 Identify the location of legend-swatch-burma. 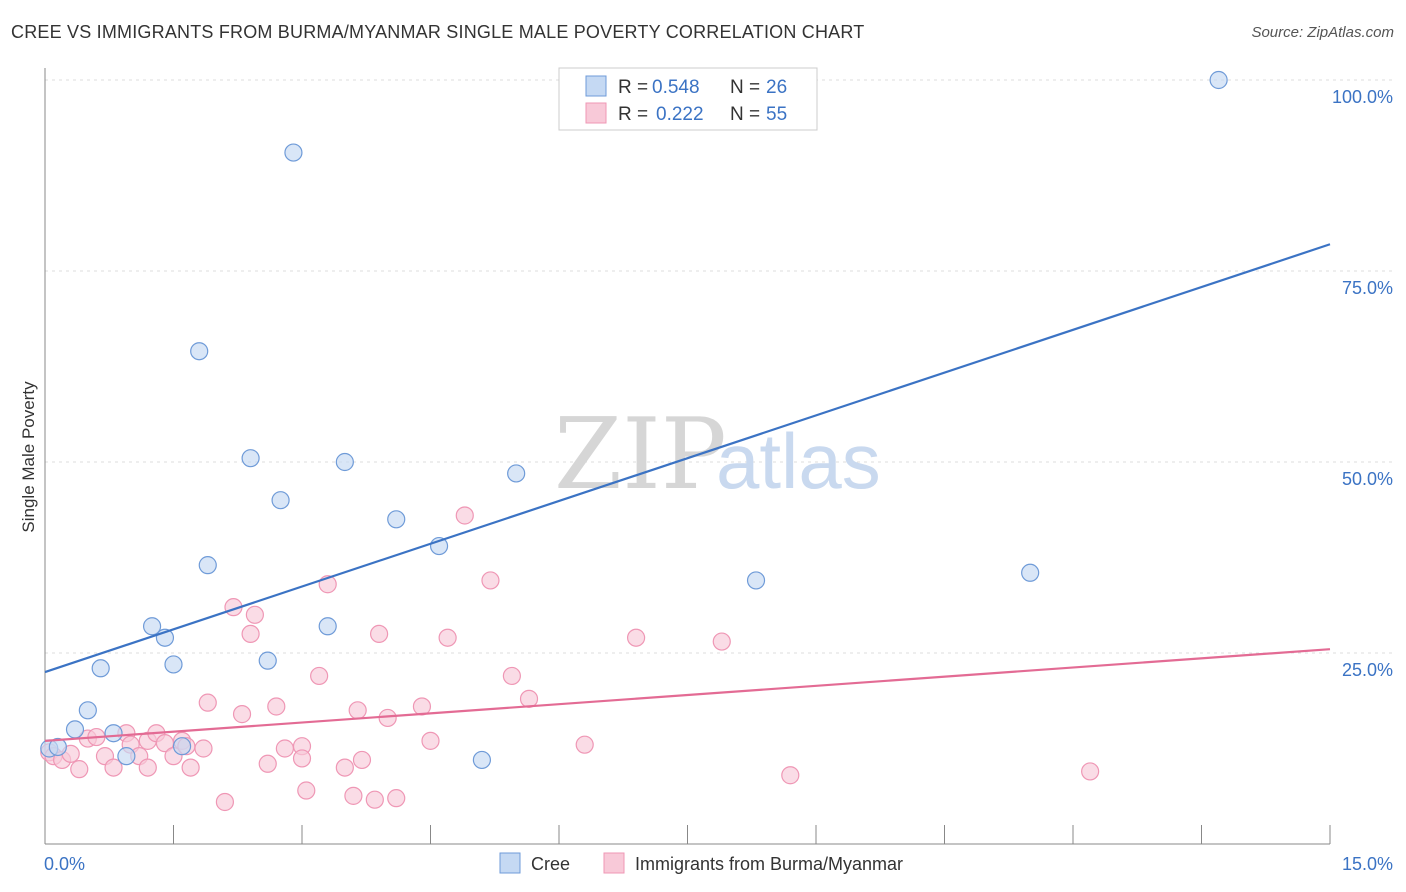
(596, 113).